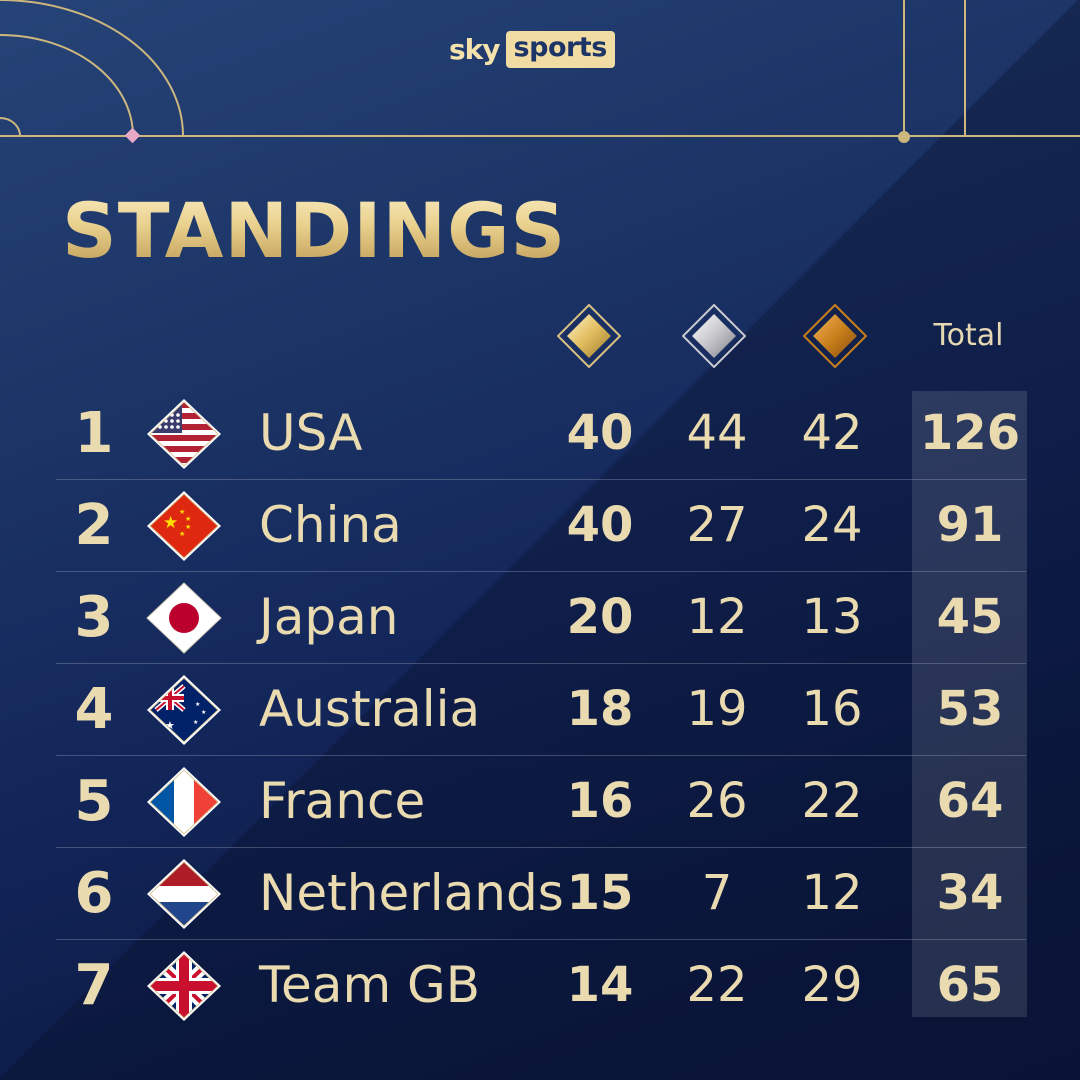  Describe the element at coordinates (717, 525) in the screenshot. I see `silver-count: 27` at that location.